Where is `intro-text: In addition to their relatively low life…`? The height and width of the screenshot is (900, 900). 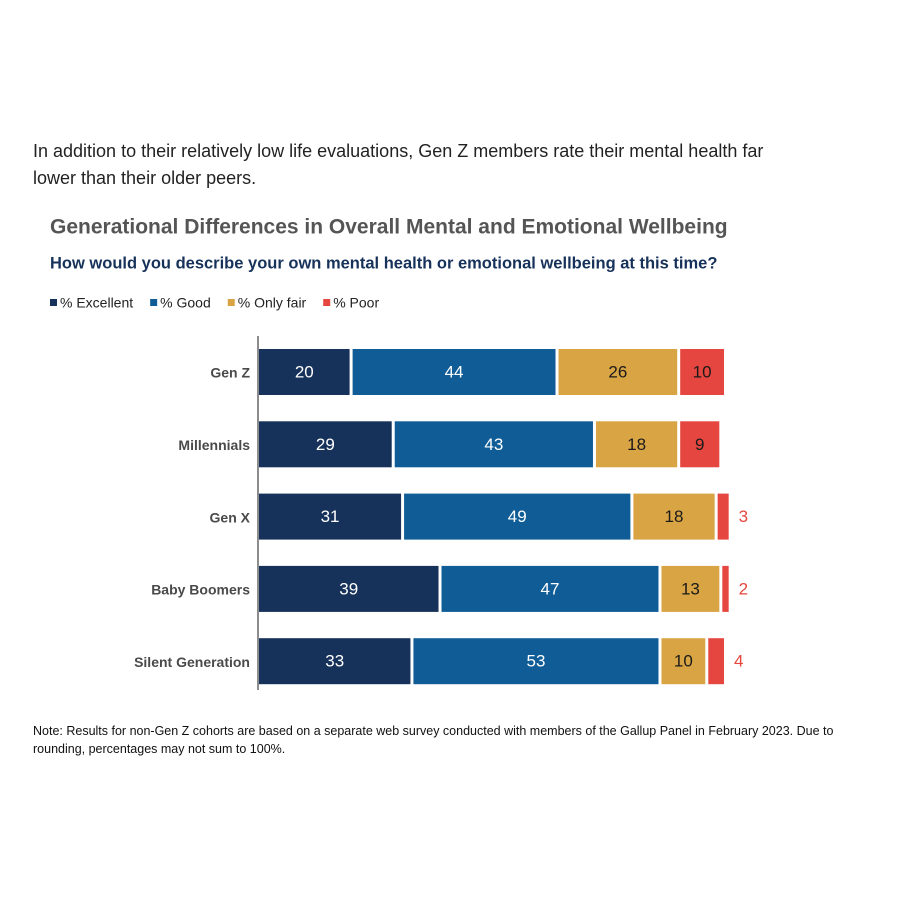
intro-text: In addition to their relatively low life… is located at coordinates (398, 164).